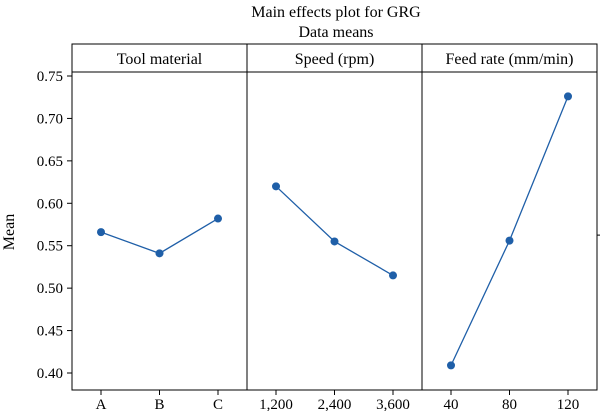  I want to click on y-tick-label: 0.75, so click(50, 77).